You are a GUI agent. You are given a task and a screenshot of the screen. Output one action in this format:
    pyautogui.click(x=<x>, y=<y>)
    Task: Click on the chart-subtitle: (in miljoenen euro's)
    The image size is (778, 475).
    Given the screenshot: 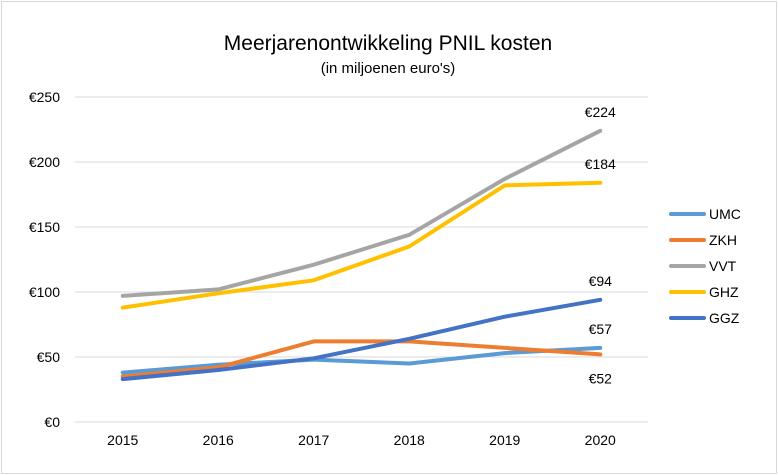 What is the action you would take?
    pyautogui.click(x=388, y=68)
    